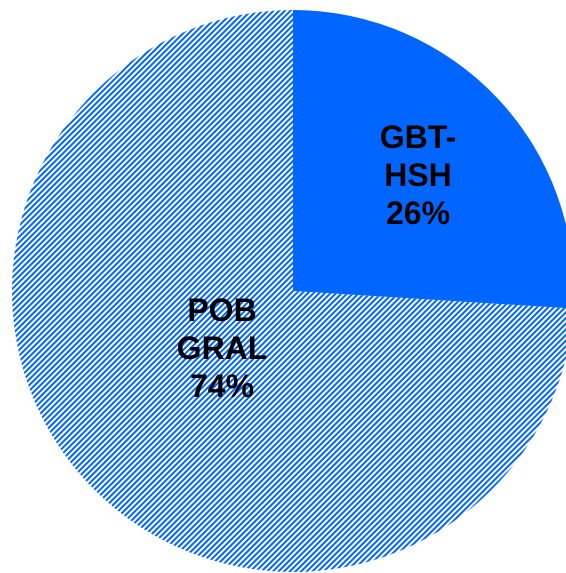 The image size is (566, 573). I want to click on slice-label: GBT-HSH 26%, so click(418, 175).